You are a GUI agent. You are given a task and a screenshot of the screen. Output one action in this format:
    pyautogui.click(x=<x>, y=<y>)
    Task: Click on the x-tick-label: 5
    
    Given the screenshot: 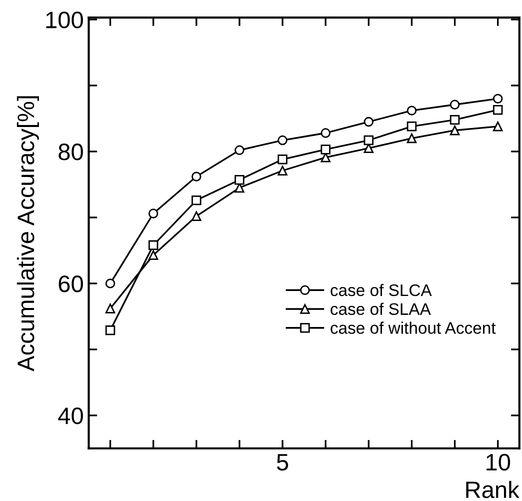 What is the action you would take?
    pyautogui.click(x=282, y=462)
    